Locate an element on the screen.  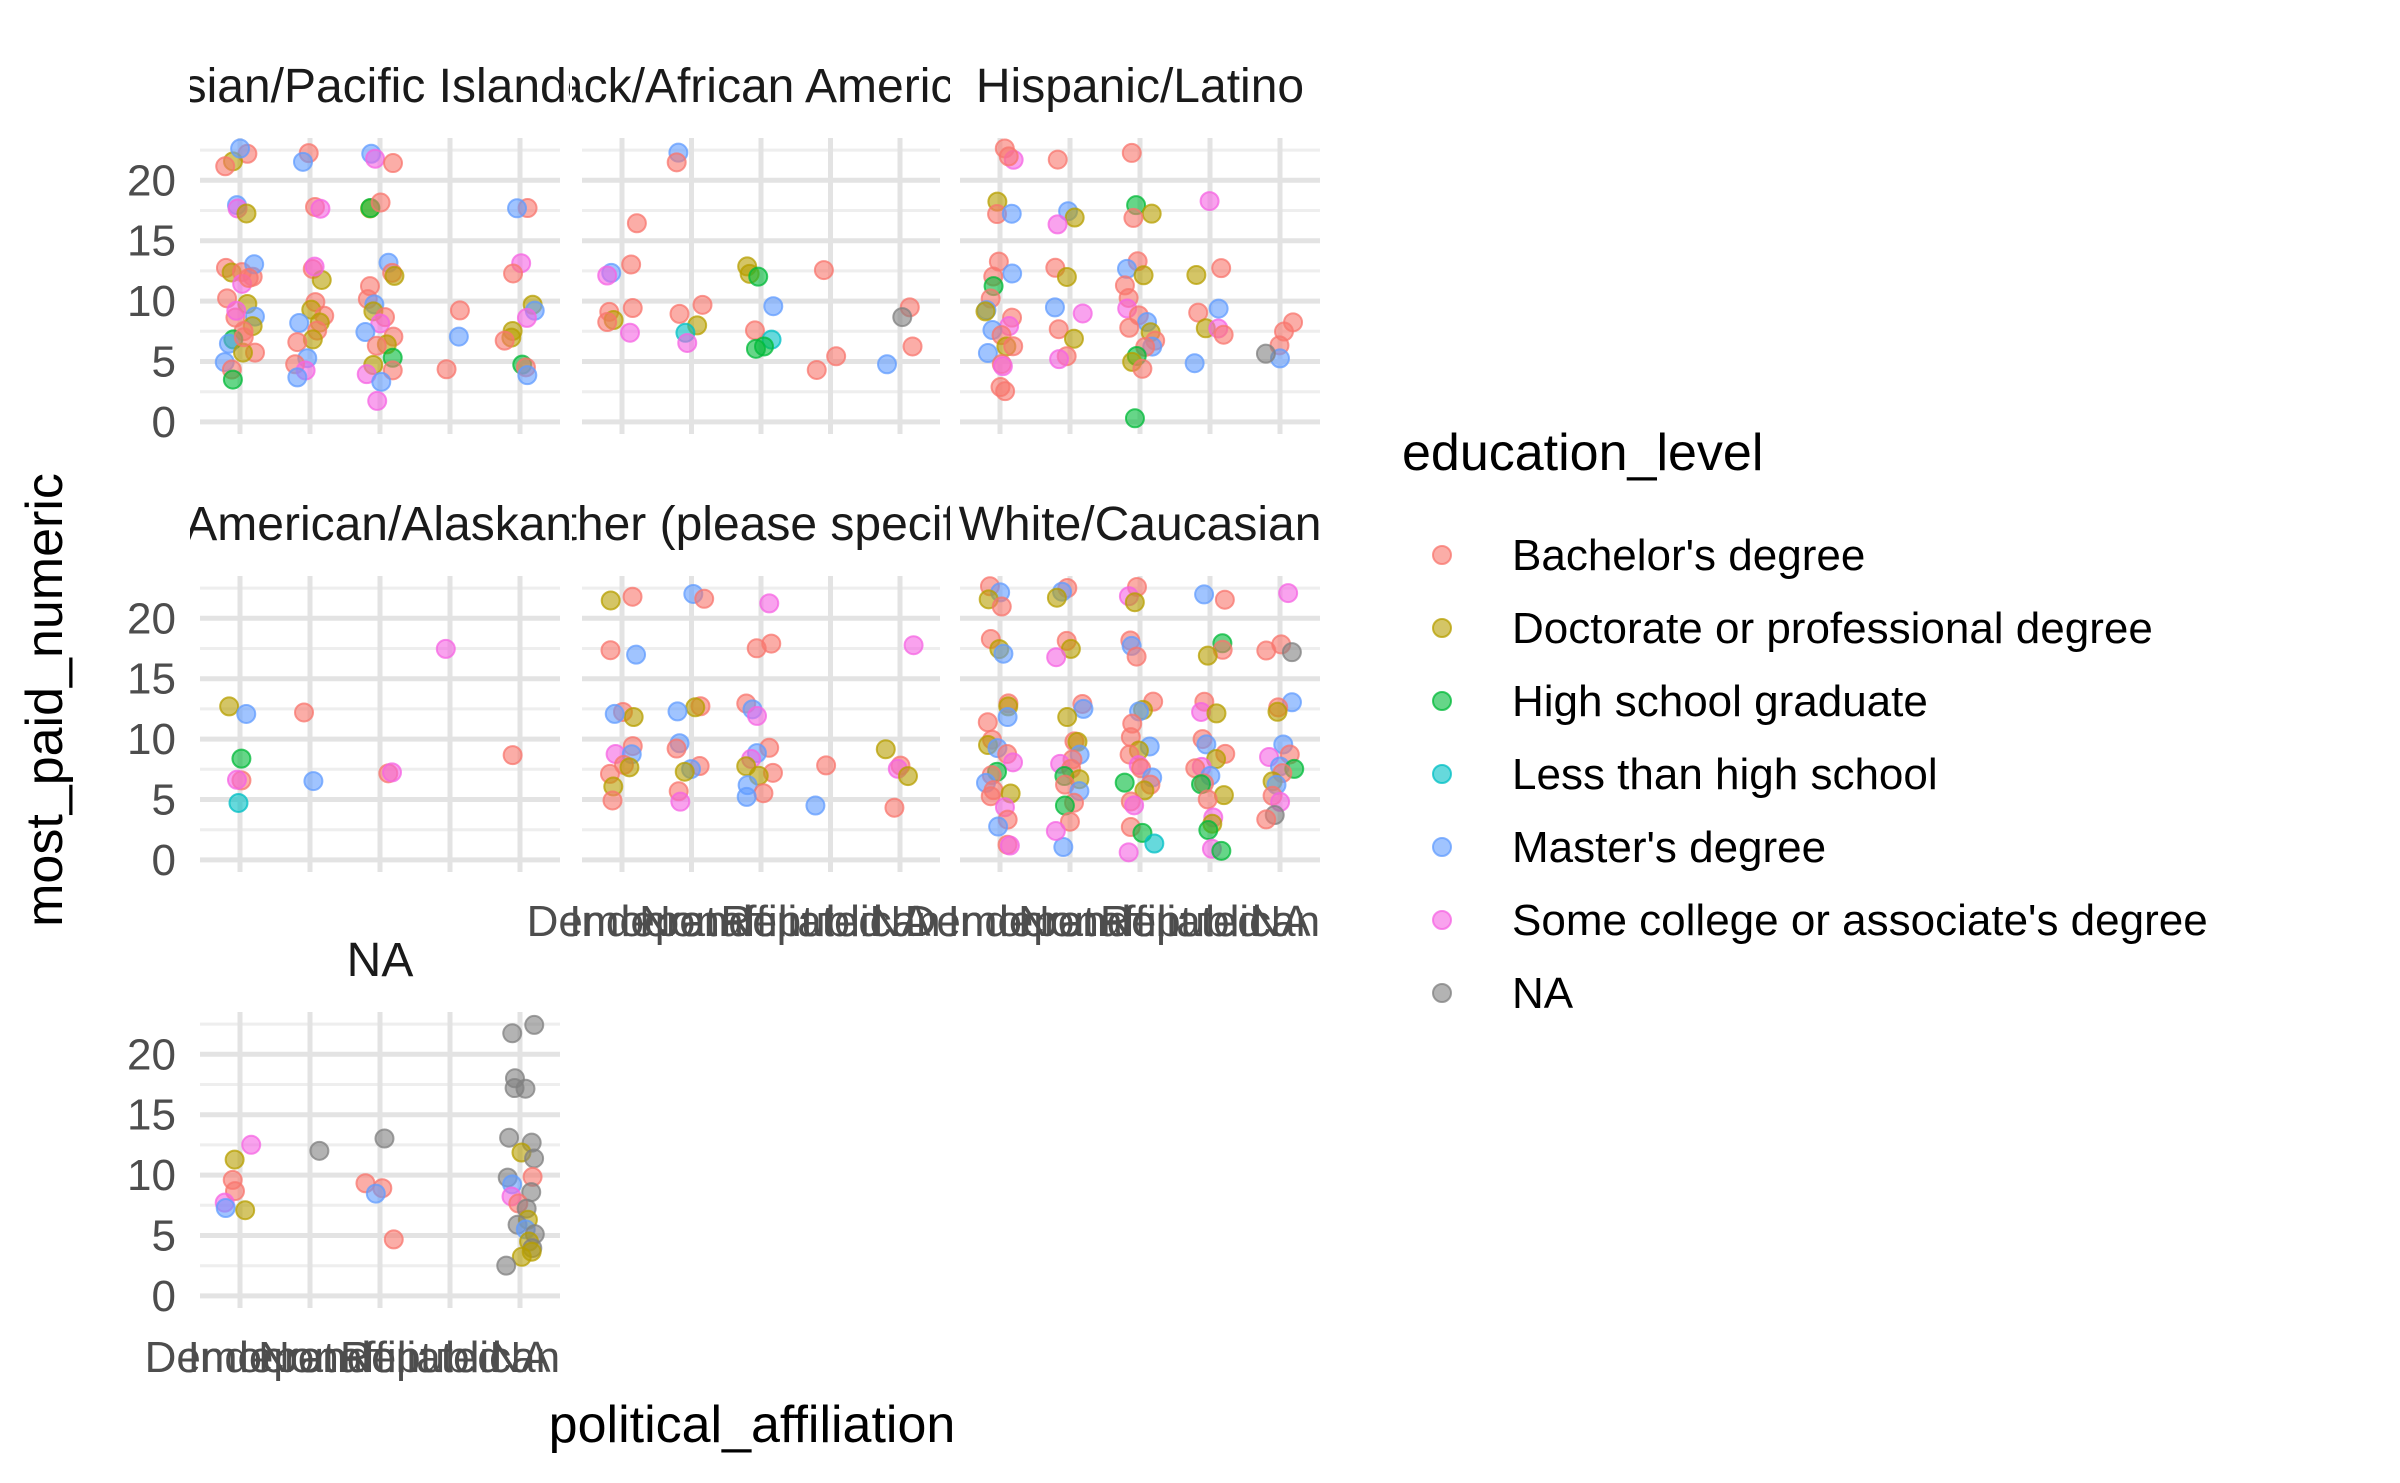
facet-strip-label: Hispanic/Latino is located at coordinates (1140, 86).